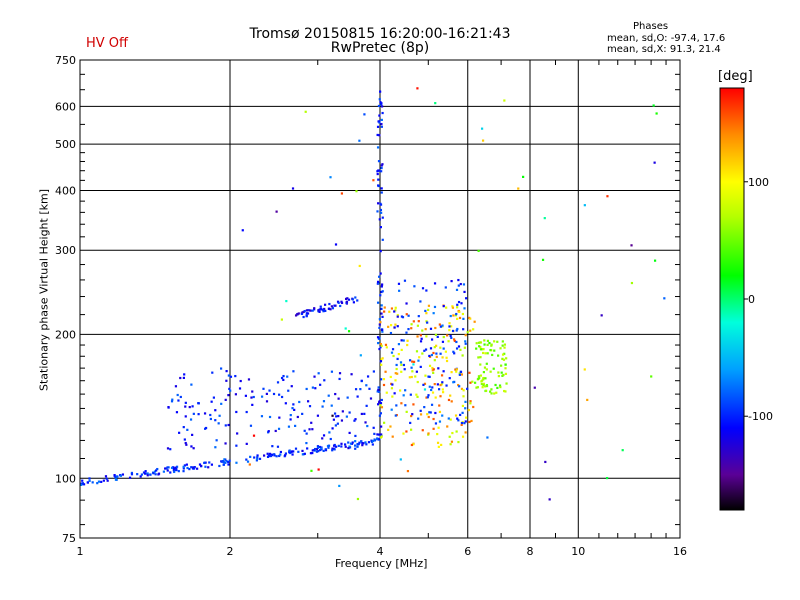  What do you see at coordinates (80, 551) in the screenshot?
I see `x-tick-label: 1` at bounding box center [80, 551].